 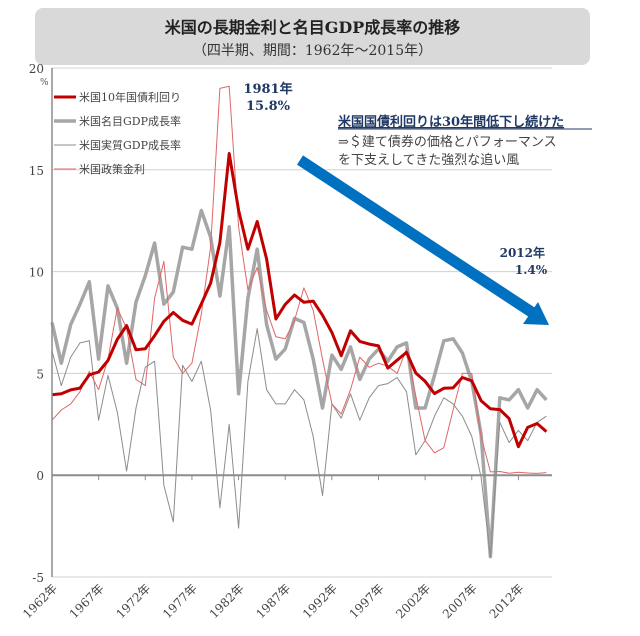 I want to click on x-tick-label: 1977年, so click(x=180, y=601).